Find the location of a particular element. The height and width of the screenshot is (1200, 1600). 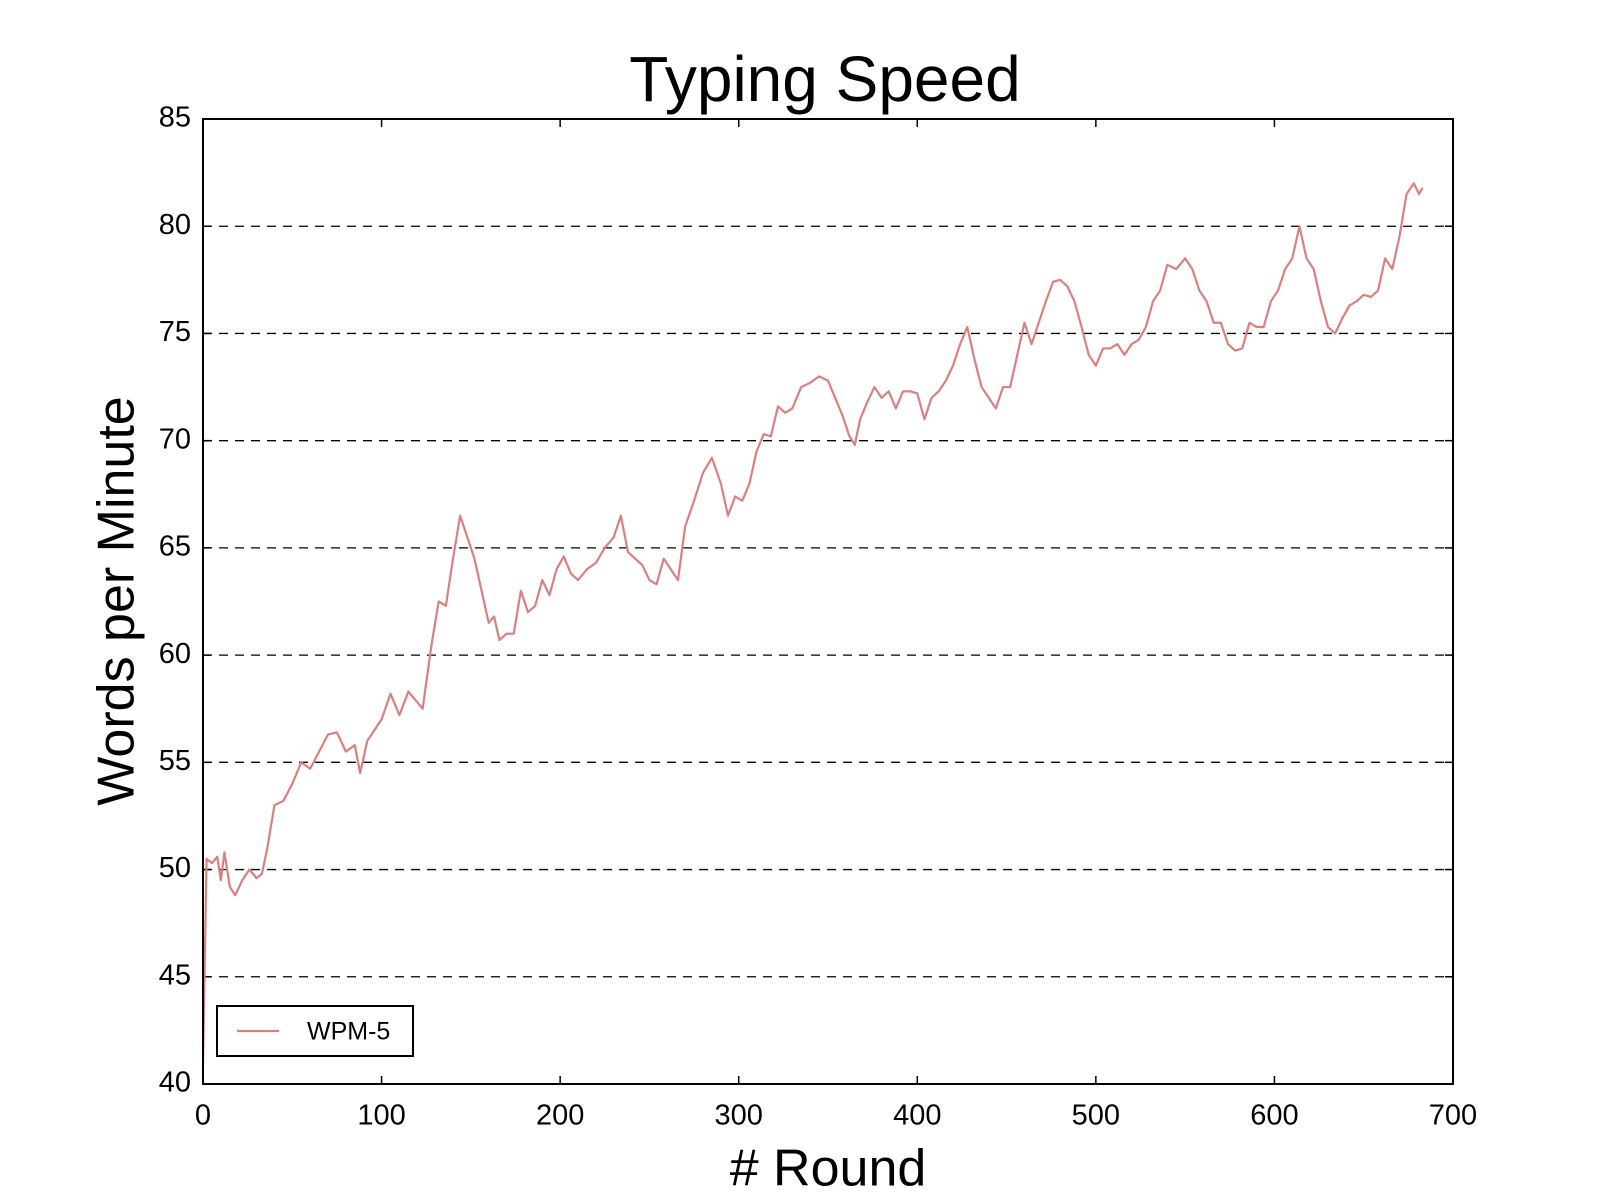

y-tick-label: 85 is located at coordinates (175, 118).